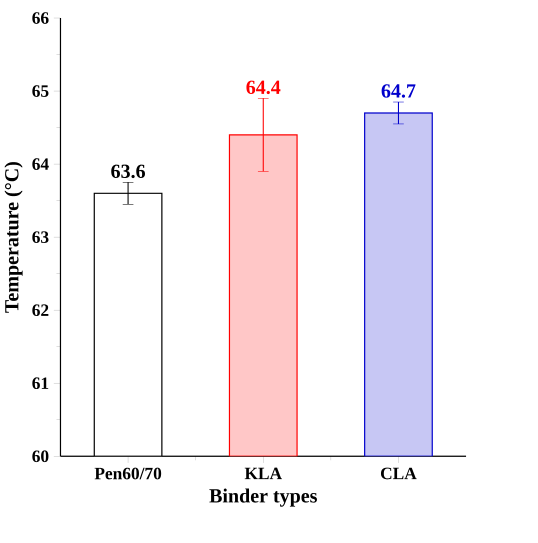  I want to click on y-tick-label: 60, so click(40, 456).